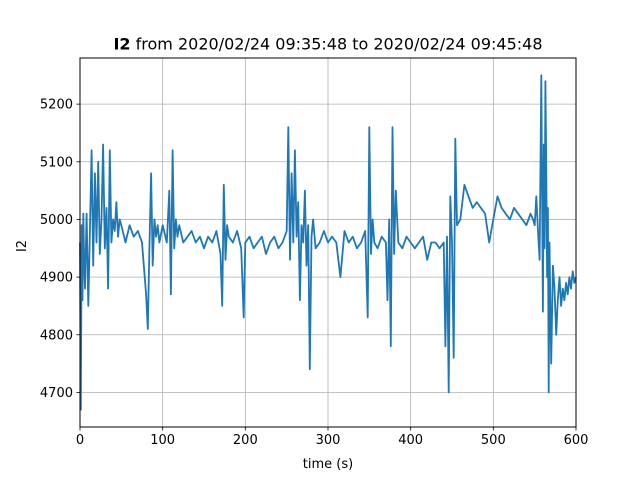 Image resolution: width=640 pixels, height=480 pixels. I want to click on y-axis-ticks: 4700 4800 4900 5000 5100 5200, so click(60, 249).